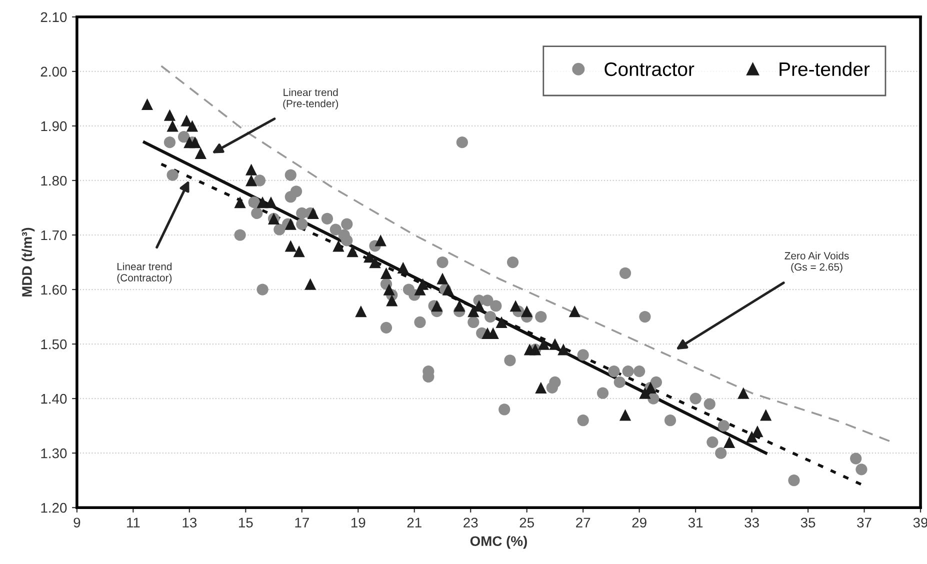  Describe the element at coordinates (583, 523) in the screenshot. I see `x-tick-label: 27` at that location.